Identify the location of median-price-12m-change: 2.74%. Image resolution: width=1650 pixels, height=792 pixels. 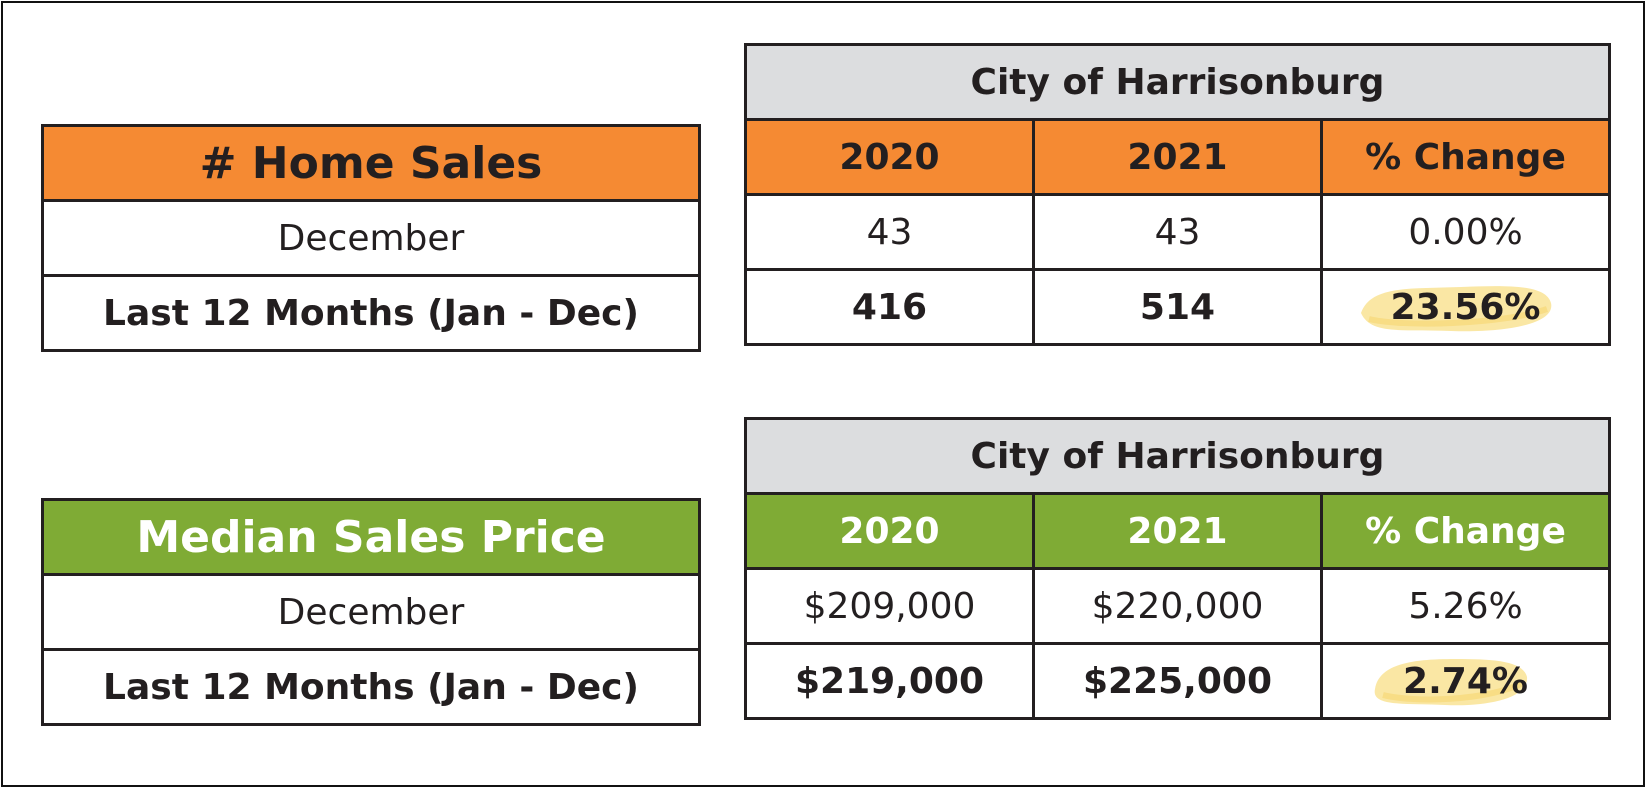
(1465, 681).